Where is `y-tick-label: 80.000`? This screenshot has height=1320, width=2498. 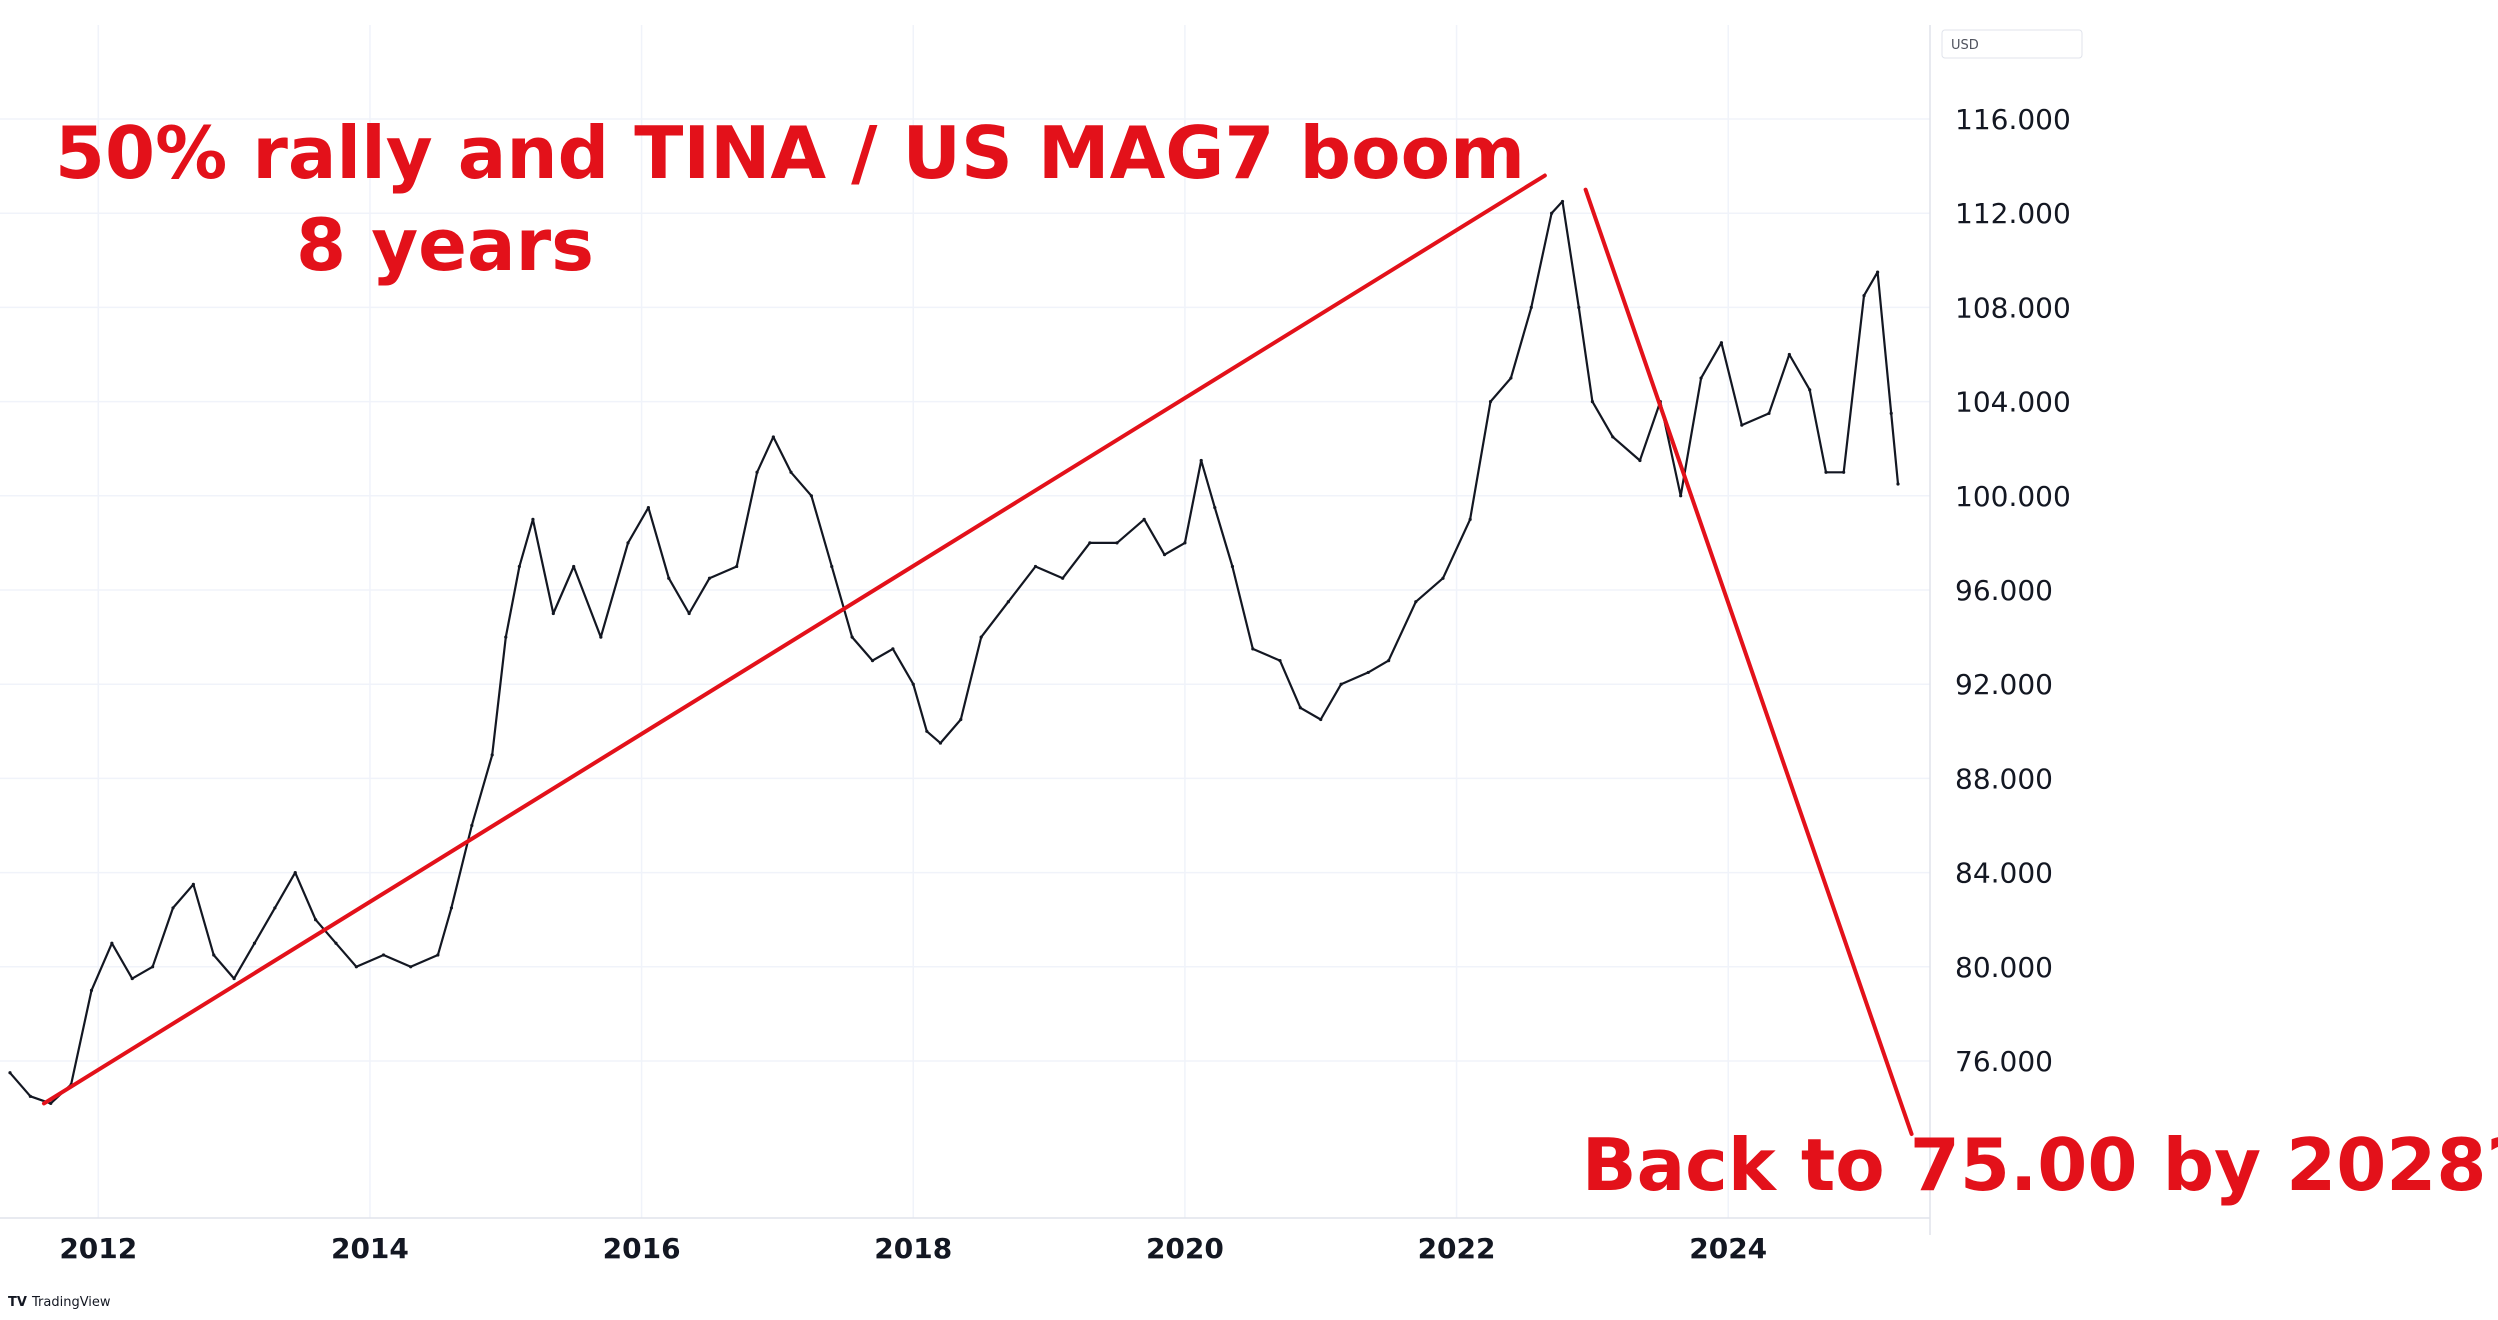
y-tick-label: 80.000 is located at coordinates (2004, 967).